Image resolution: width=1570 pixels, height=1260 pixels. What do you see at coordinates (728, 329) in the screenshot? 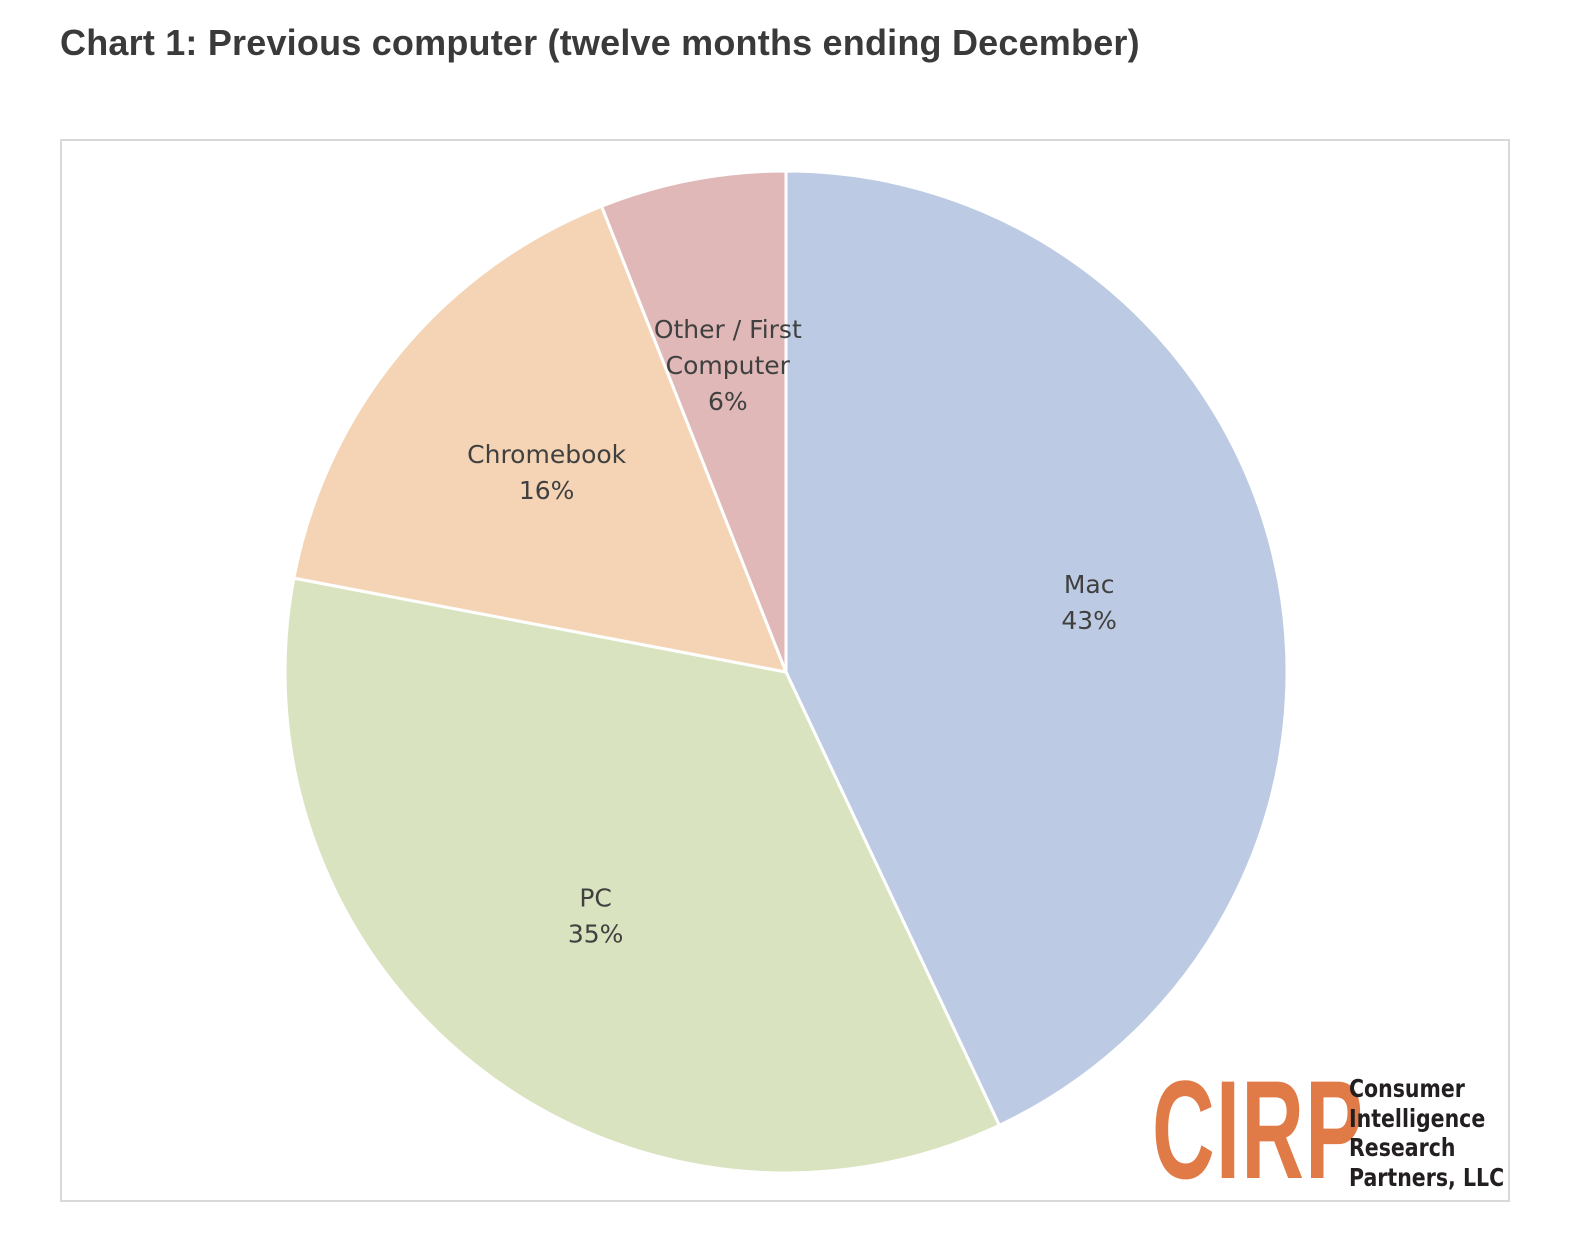
I see `slice-category-label: Other / First` at bounding box center [728, 329].